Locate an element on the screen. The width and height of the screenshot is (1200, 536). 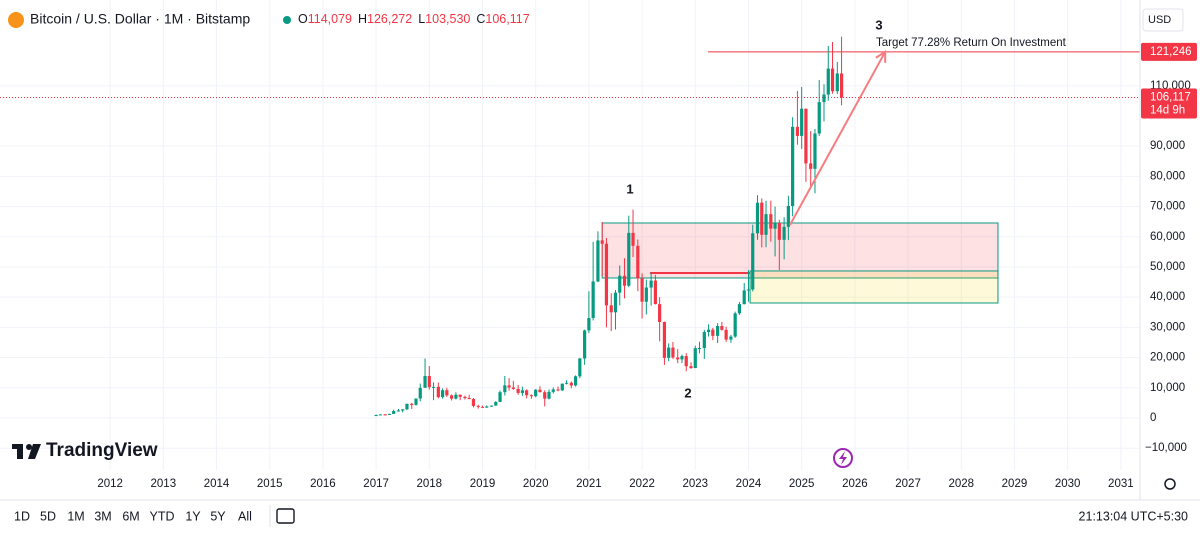
bolt-icon is located at coordinates (843, 458).